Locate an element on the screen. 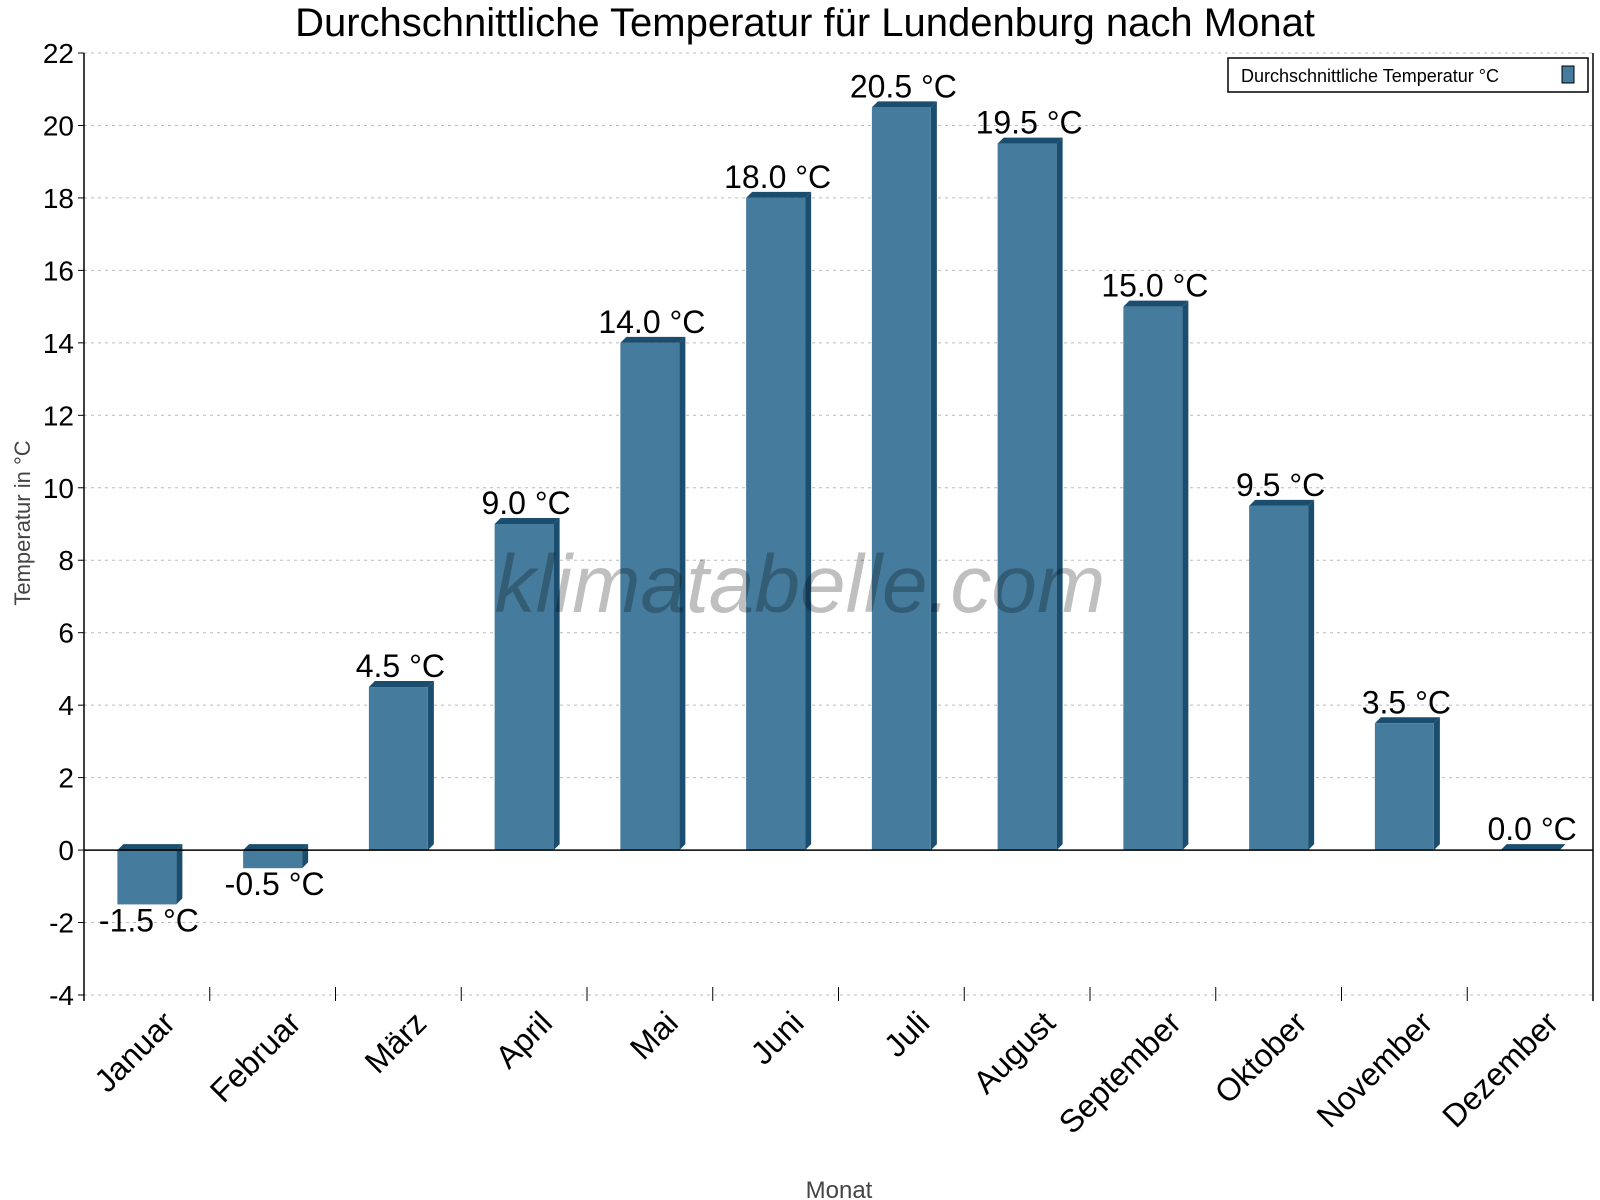 The height and width of the screenshot is (1200, 1600). watermark: klimatabelle.com is located at coordinates (800, 584).